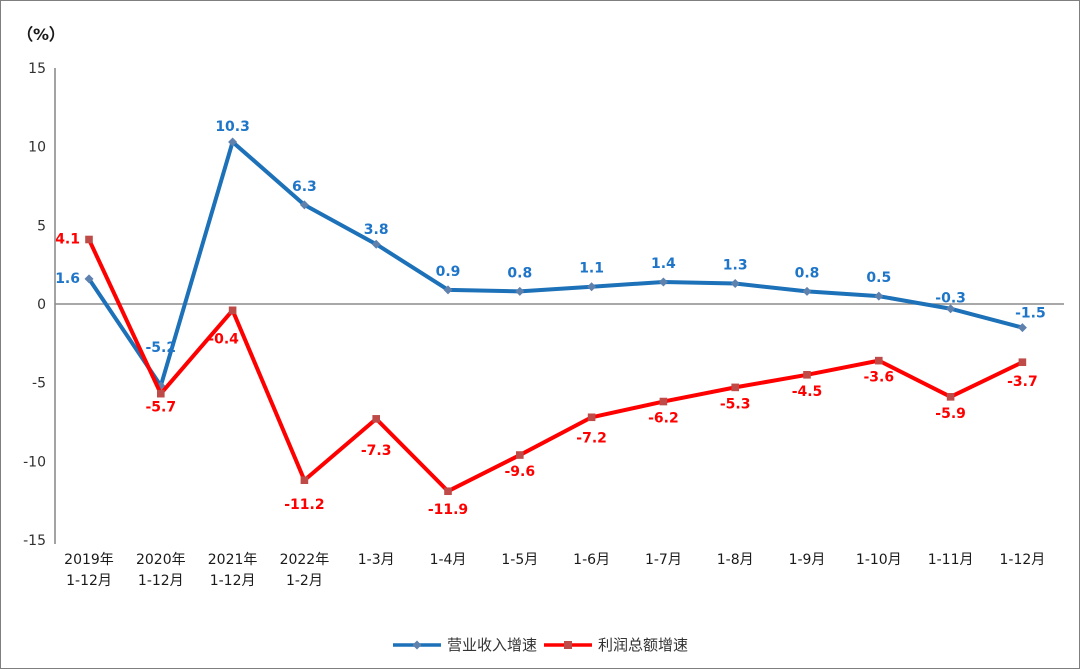 Image resolution: width=1080 pixels, height=669 pixels. Describe the element at coordinates (1030, 314) in the screenshot. I see `data-point-label: -1.5` at that location.